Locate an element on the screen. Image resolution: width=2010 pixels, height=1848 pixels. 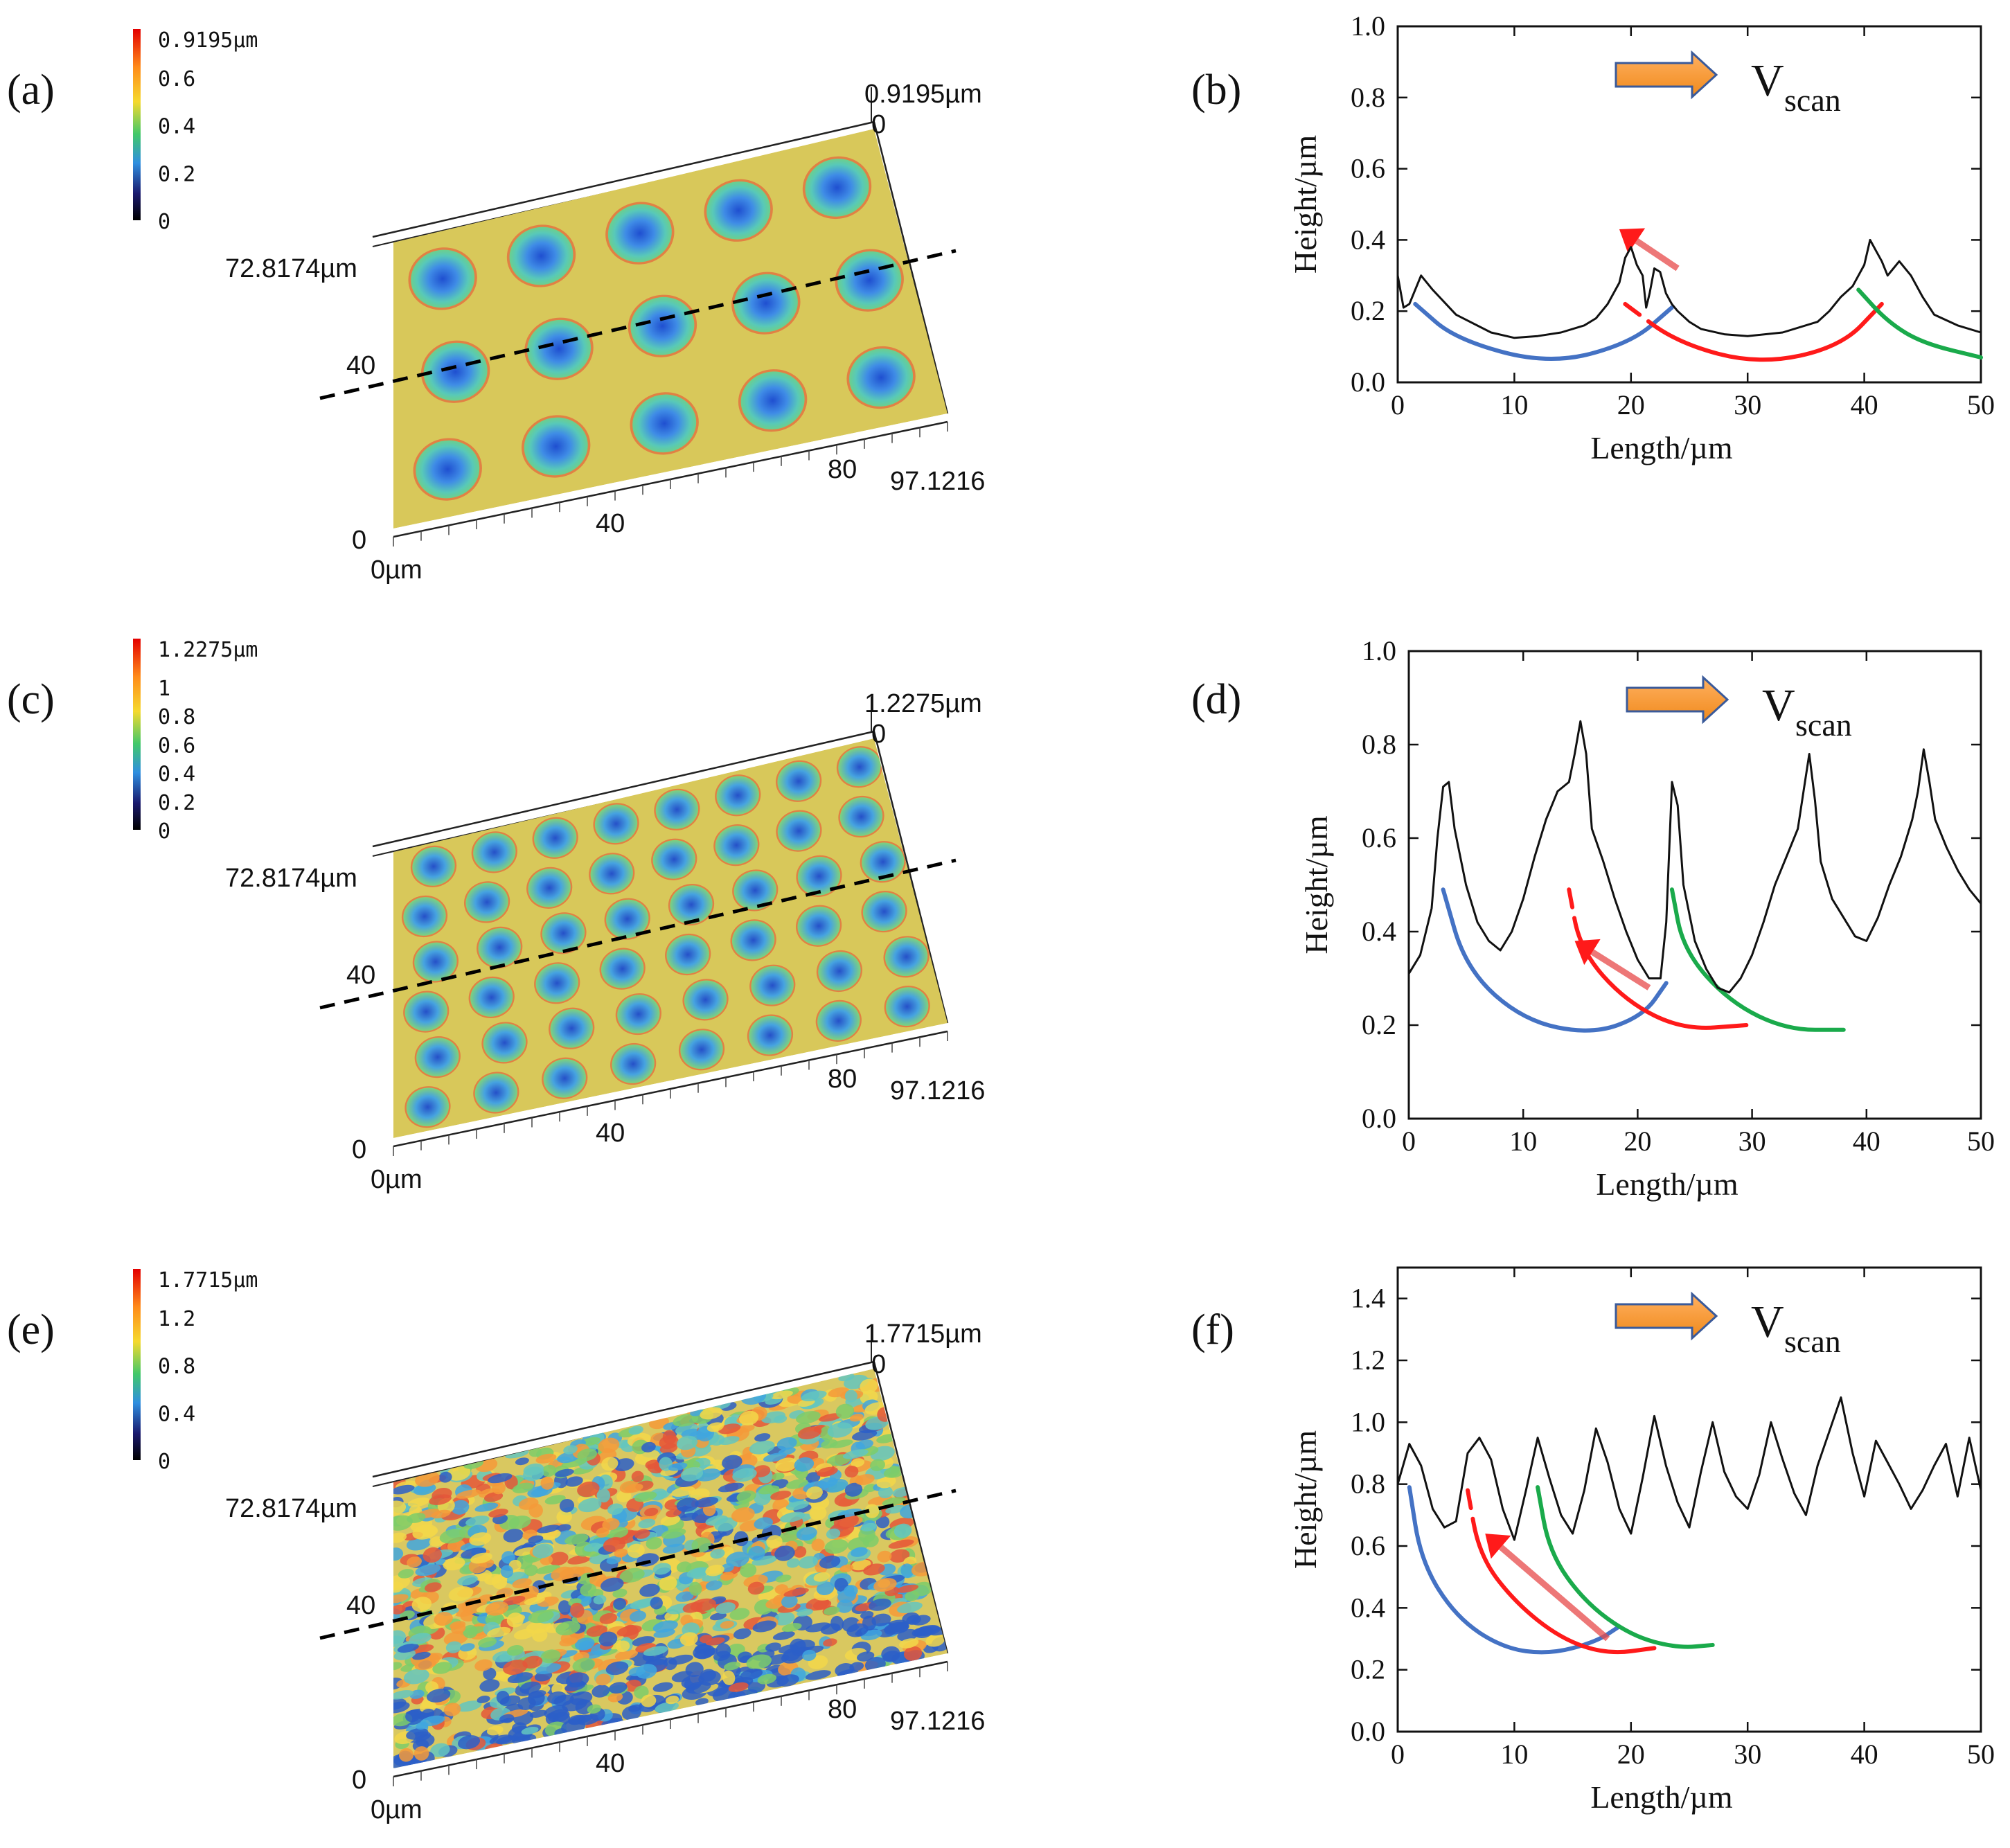
y-tick-label: 0.6 is located at coordinates (1379, 837).